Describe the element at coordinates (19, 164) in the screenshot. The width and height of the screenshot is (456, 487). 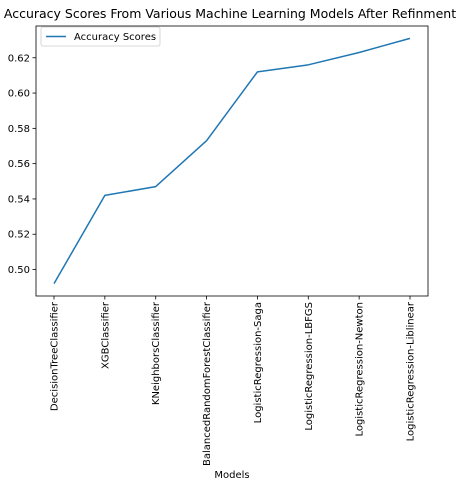
I see `y-tick-label: 0.56` at that location.